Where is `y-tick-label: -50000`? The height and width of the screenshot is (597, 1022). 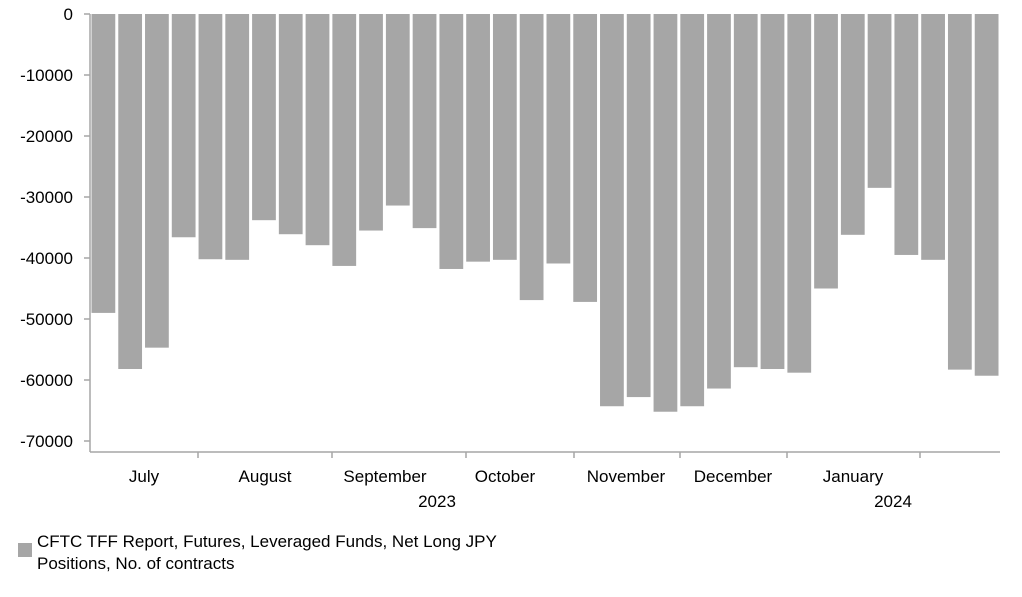
y-tick-label: -50000 is located at coordinates (46, 319).